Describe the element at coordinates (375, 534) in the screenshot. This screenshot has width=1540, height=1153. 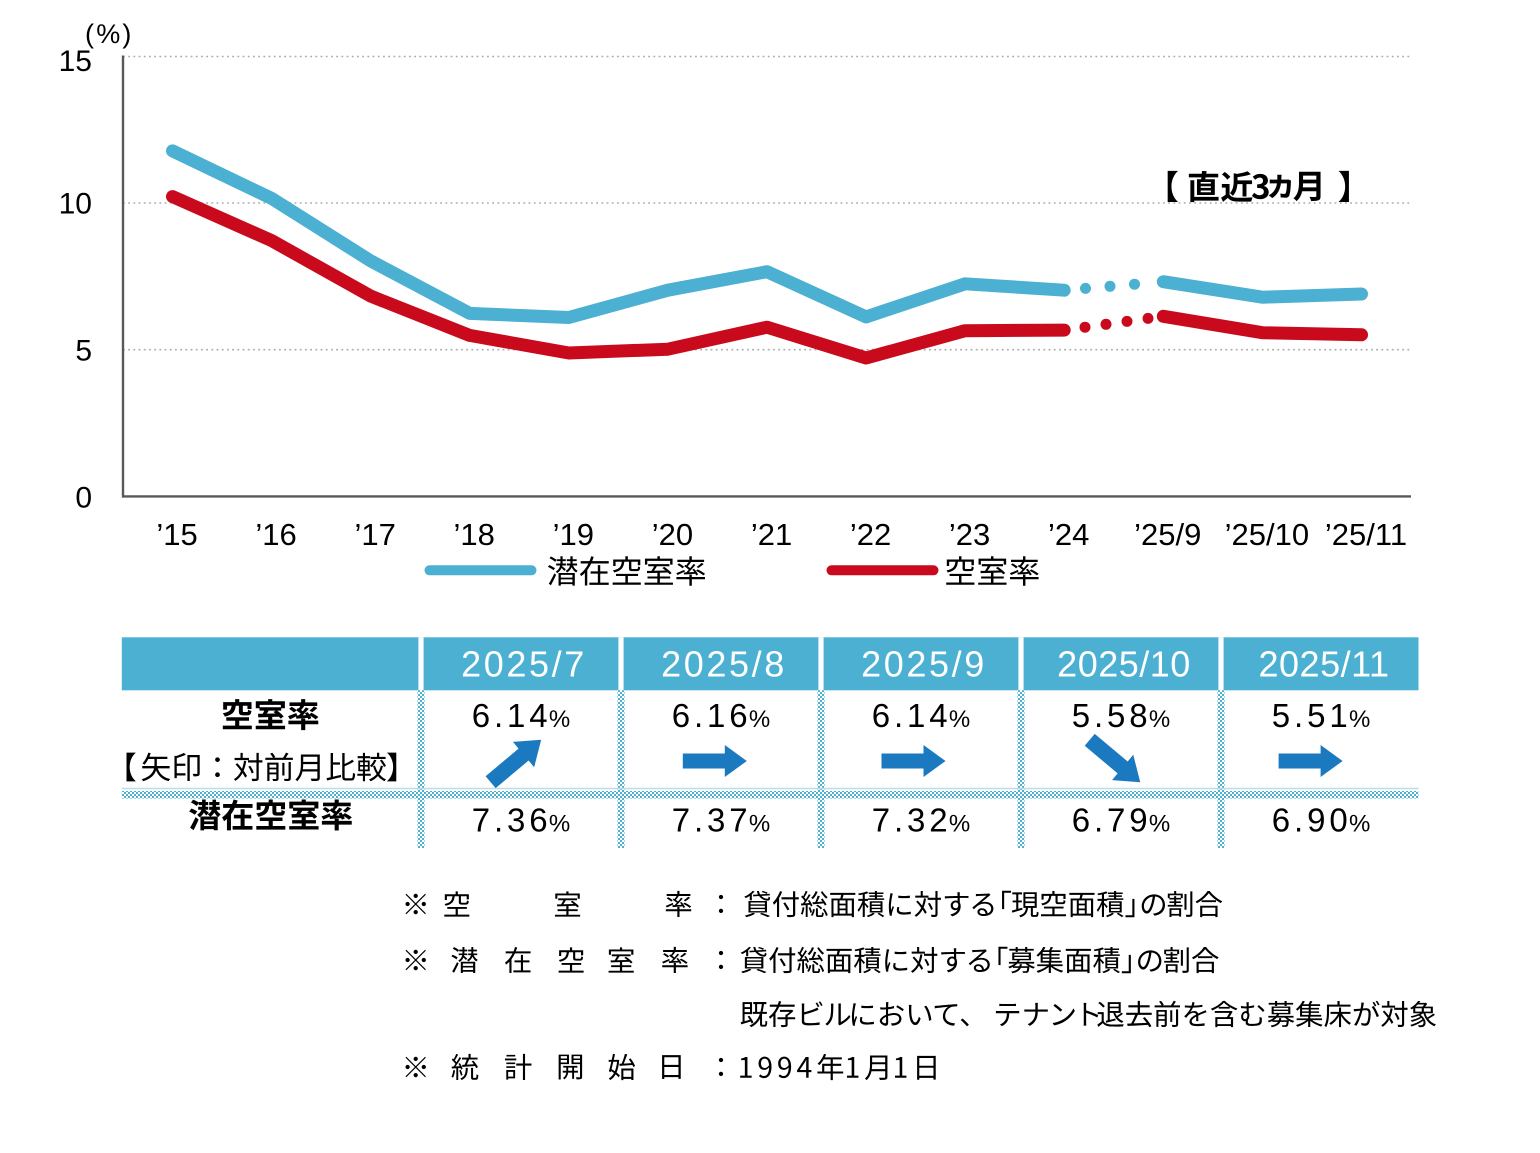
I see `svg-text: ’17` at that location.